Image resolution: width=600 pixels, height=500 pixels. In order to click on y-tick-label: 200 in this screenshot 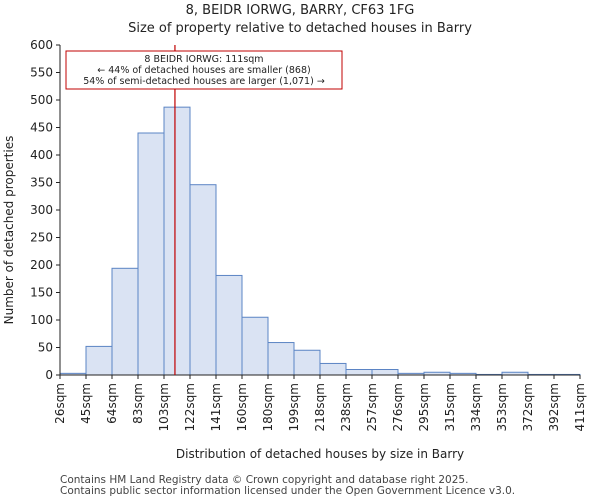, I will do `click(41, 265)`.